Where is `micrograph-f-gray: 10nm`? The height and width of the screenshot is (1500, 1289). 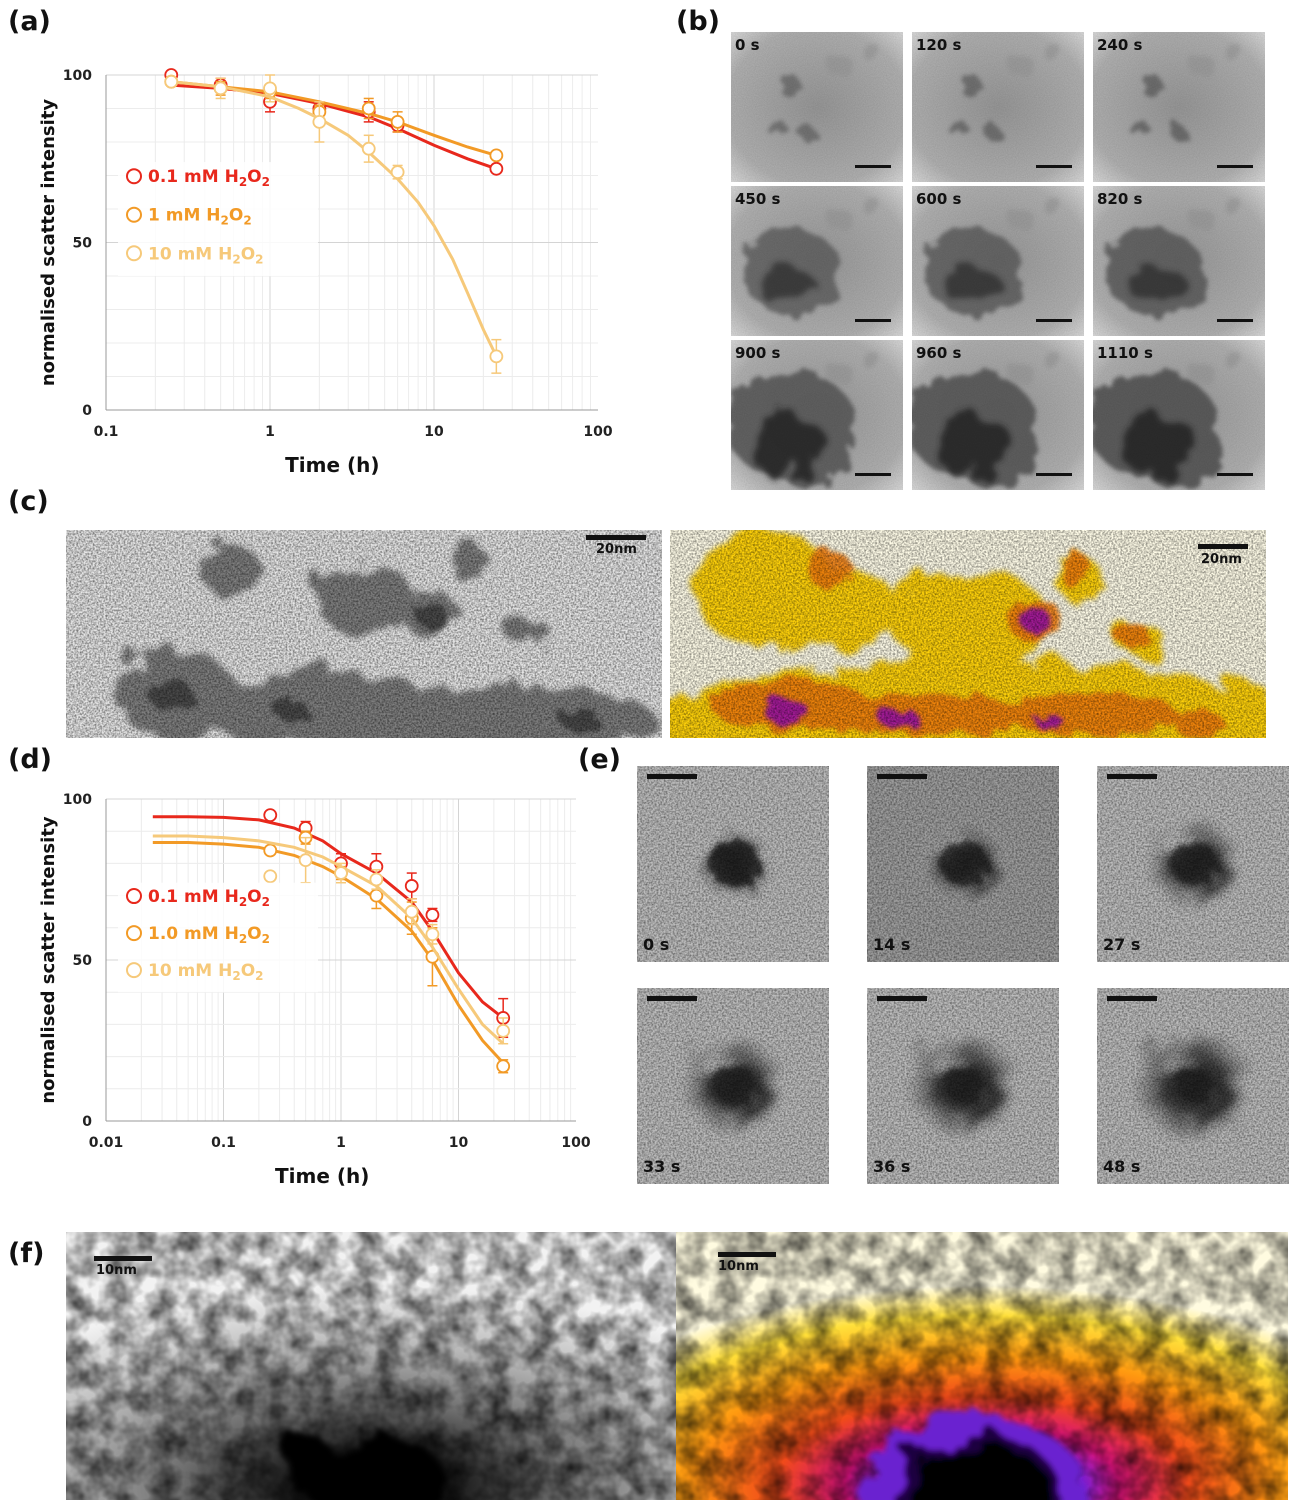 micrograph-f-gray: 10nm is located at coordinates (372, 1366).